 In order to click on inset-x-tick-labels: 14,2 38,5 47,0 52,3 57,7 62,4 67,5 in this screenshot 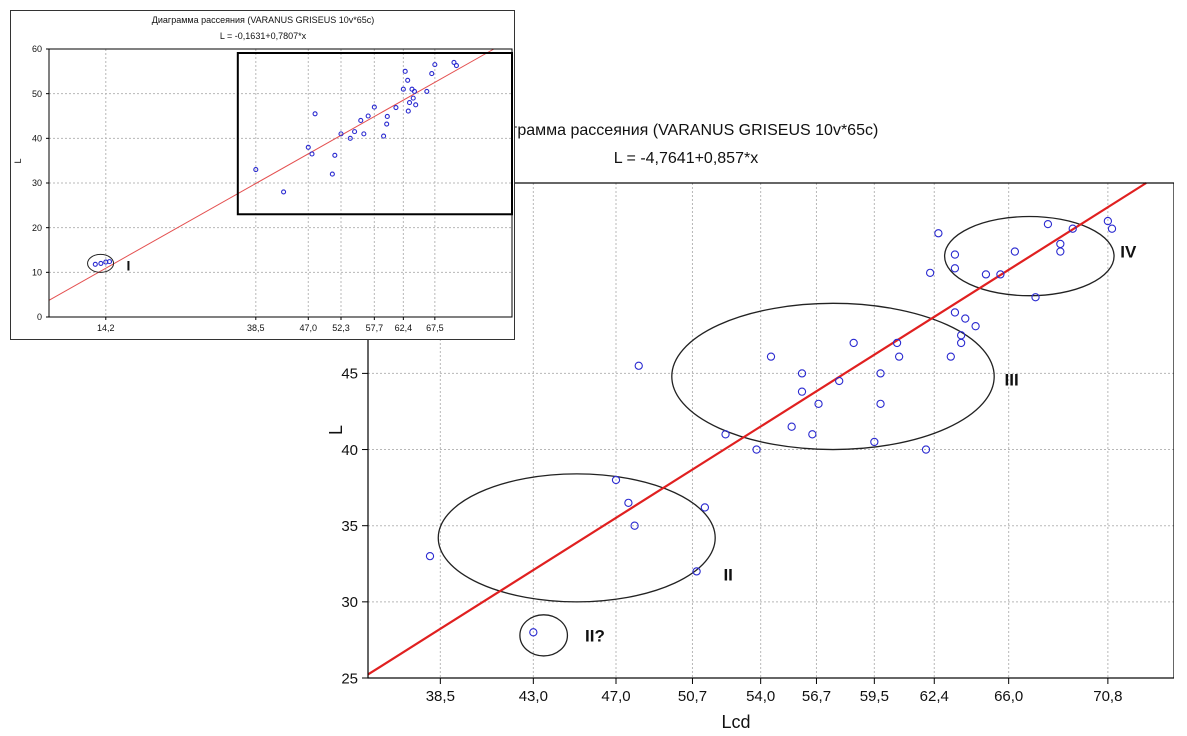, I will do `click(270, 325)`.